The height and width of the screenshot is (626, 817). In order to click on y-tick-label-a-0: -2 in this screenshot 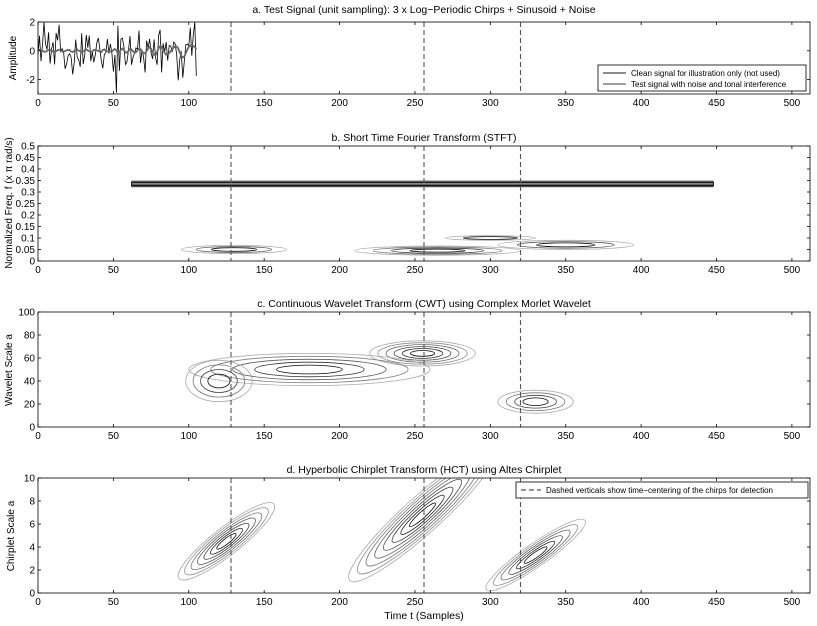, I will do `click(30, 80)`.